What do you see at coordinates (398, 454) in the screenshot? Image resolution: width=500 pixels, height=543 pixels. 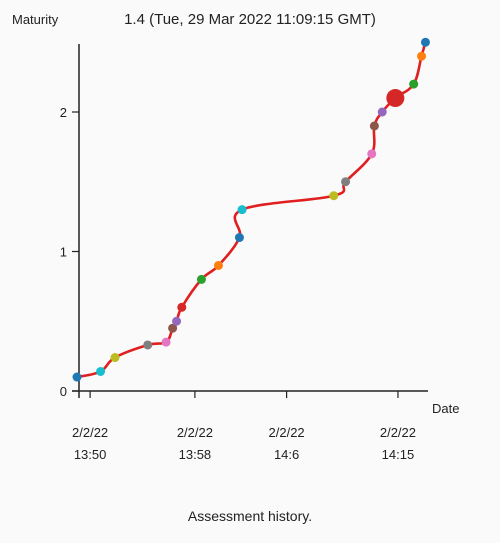 I see `x-tick-time-label: 14:15` at bounding box center [398, 454].